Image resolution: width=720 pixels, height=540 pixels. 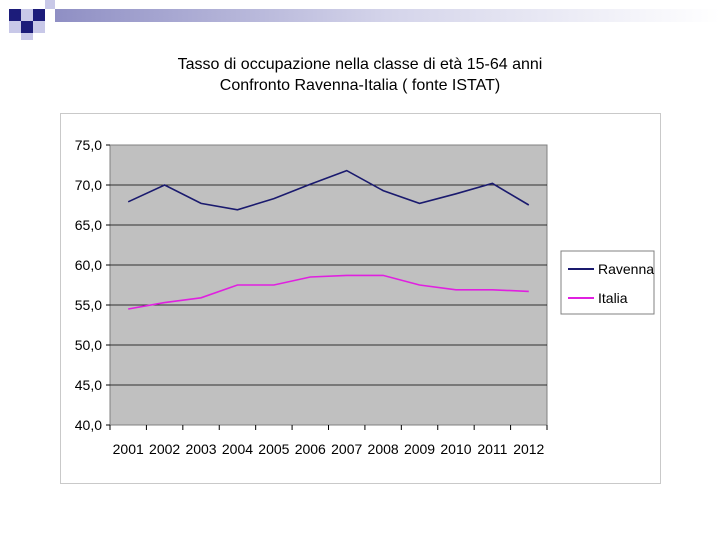 What do you see at coordinates (360, 85) in the screenshot?
I see `title-line-2: Confronto Ravenna-Italia ( fonte ISTAT)` at bounding box center [360, 85].